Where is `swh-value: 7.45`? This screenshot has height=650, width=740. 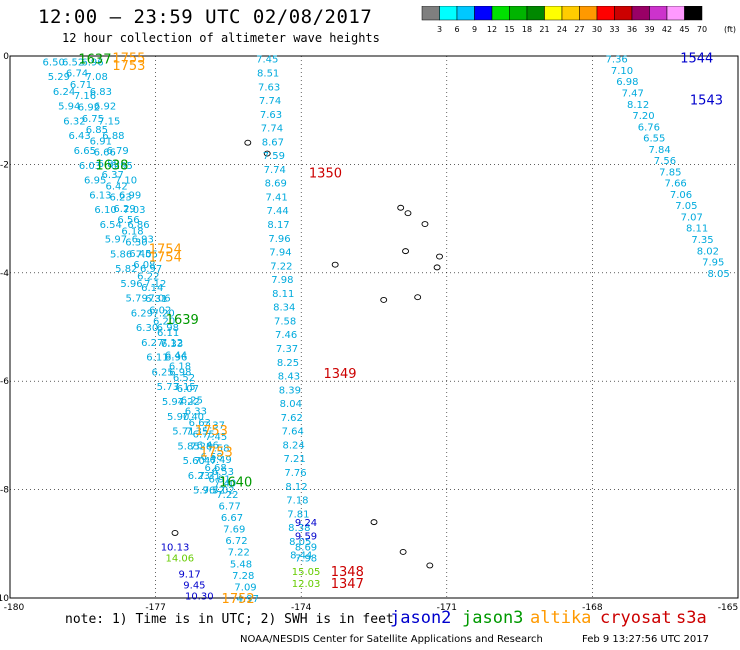
swh-value: 7.45 is located at coordinates (216, 437).